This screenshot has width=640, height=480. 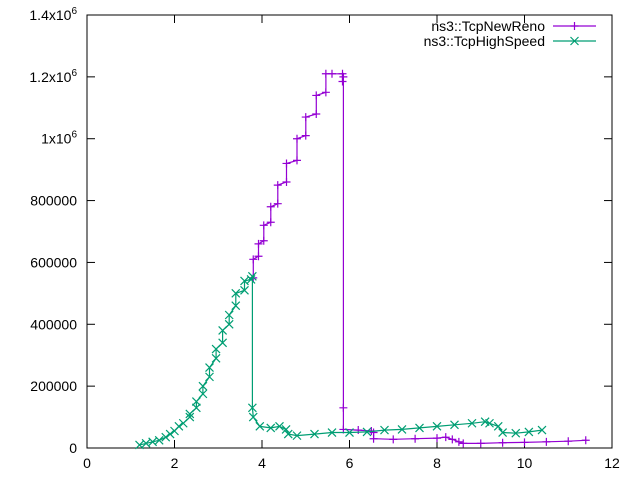 I want to click on y-tick-label: 600000, so click(x=53, y=262).